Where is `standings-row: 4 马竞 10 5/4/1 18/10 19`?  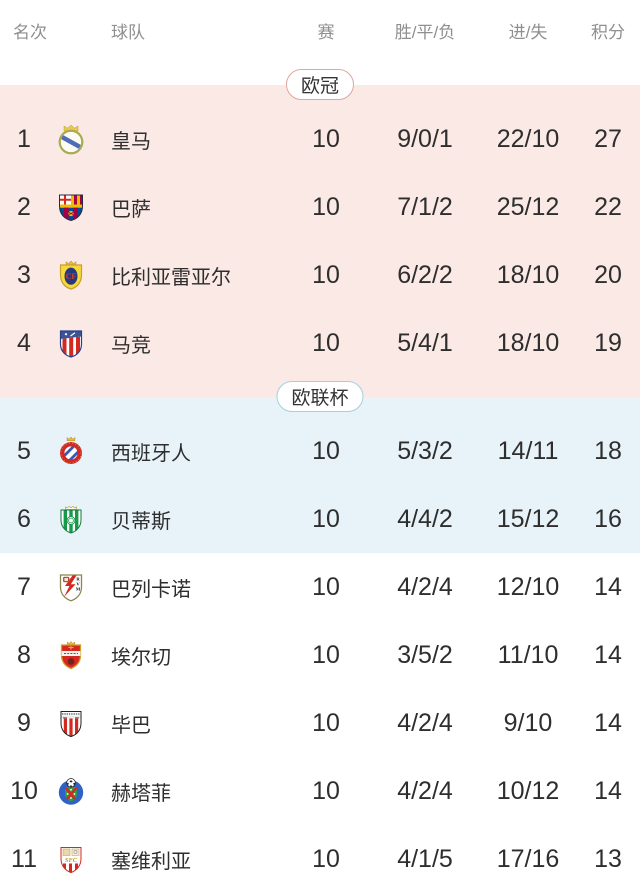 standings-row: 4 马竞 10 5/4/1 18/10 19 is located at coordinates (320, 343).